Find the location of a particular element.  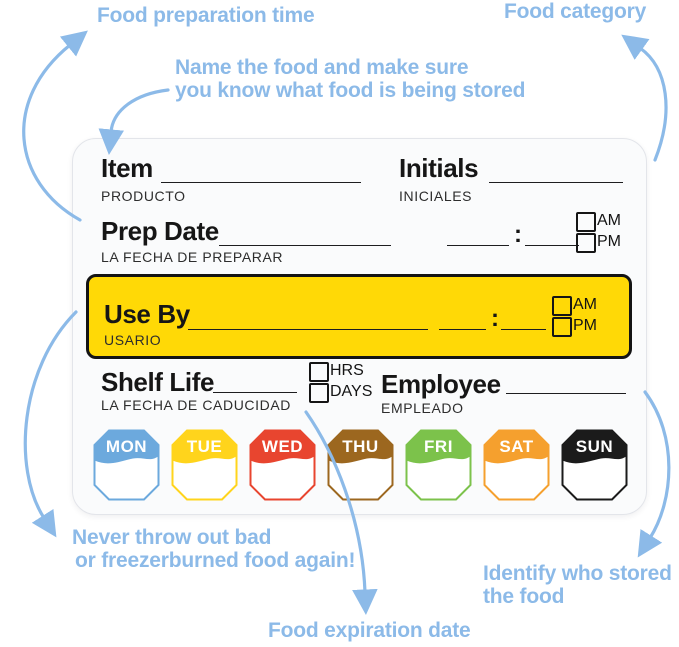

day-tab-label-thu: THU is located at coordinates (360, 446).